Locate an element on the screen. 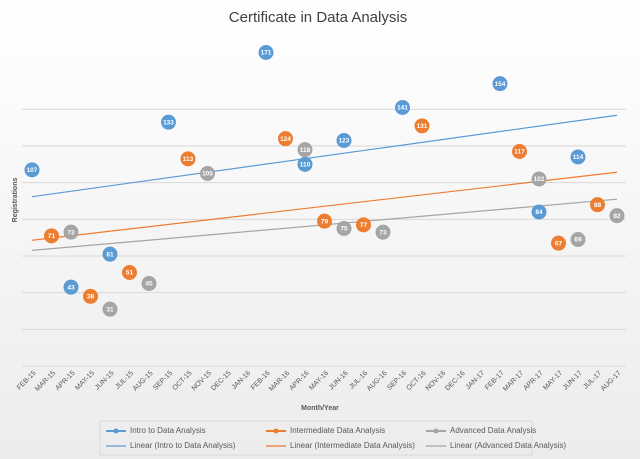 This screenshot has height=459, width=640. data-label: 38 is located at coordinates (91, 297).